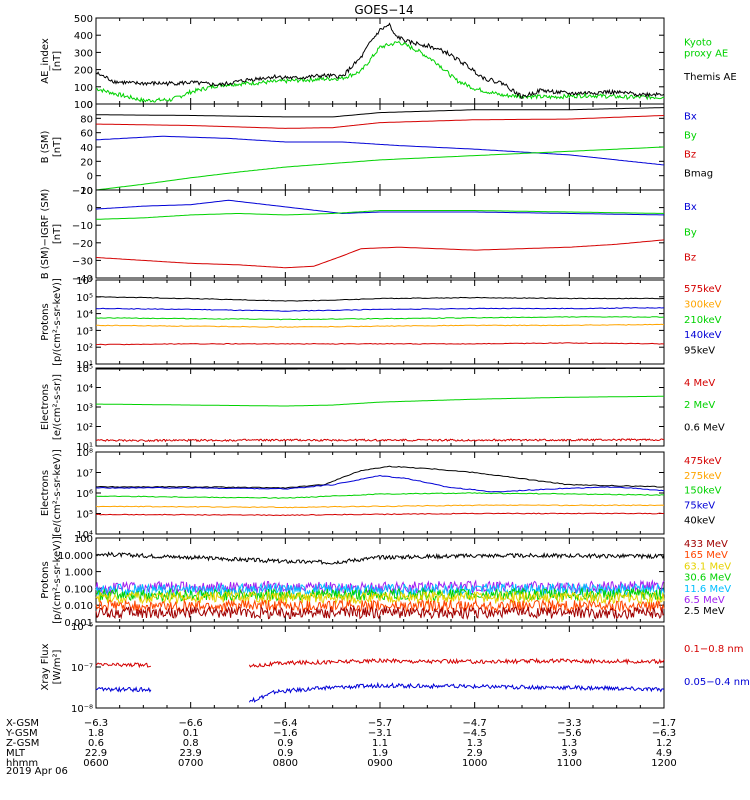 The width and height of the screenshot is (750, 800). What do you see at coordinates (664, 733) in the screenshot?
I see `orbit-row-value: −6.3` at bounding box center [664, 733].